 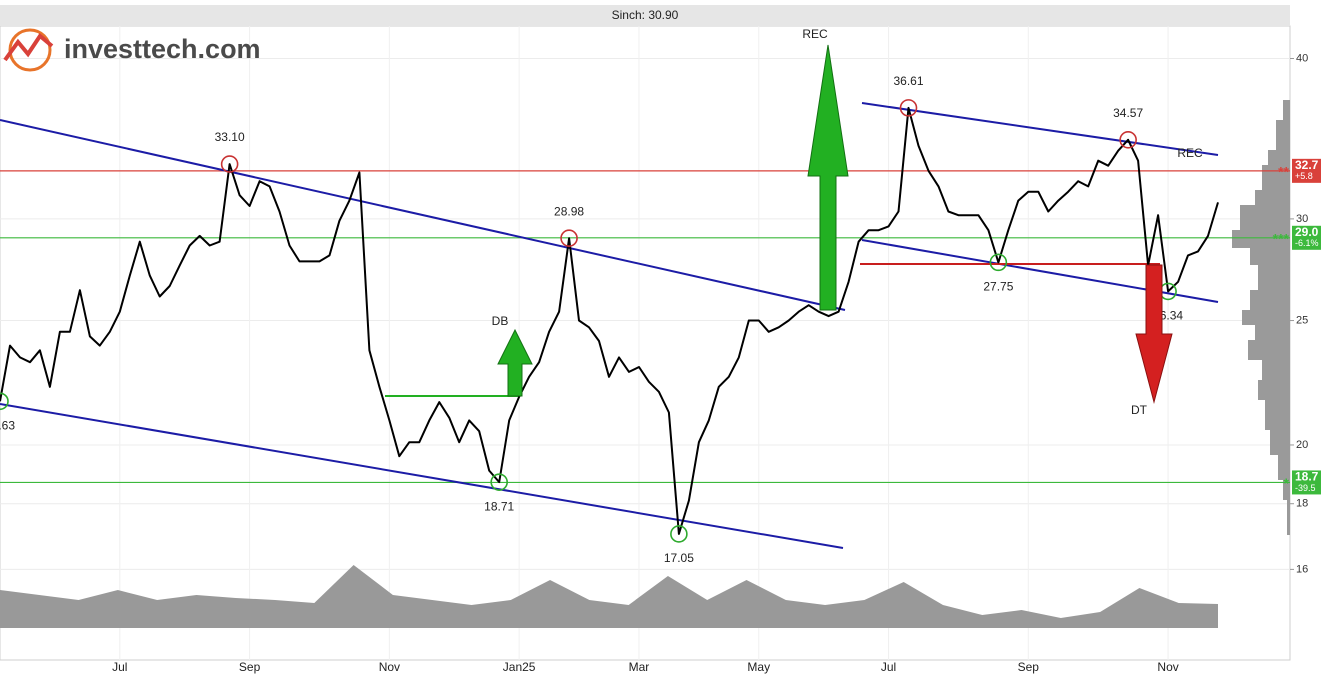 I want to click on level-change: -6.1%, so click(x=1307, y=243).